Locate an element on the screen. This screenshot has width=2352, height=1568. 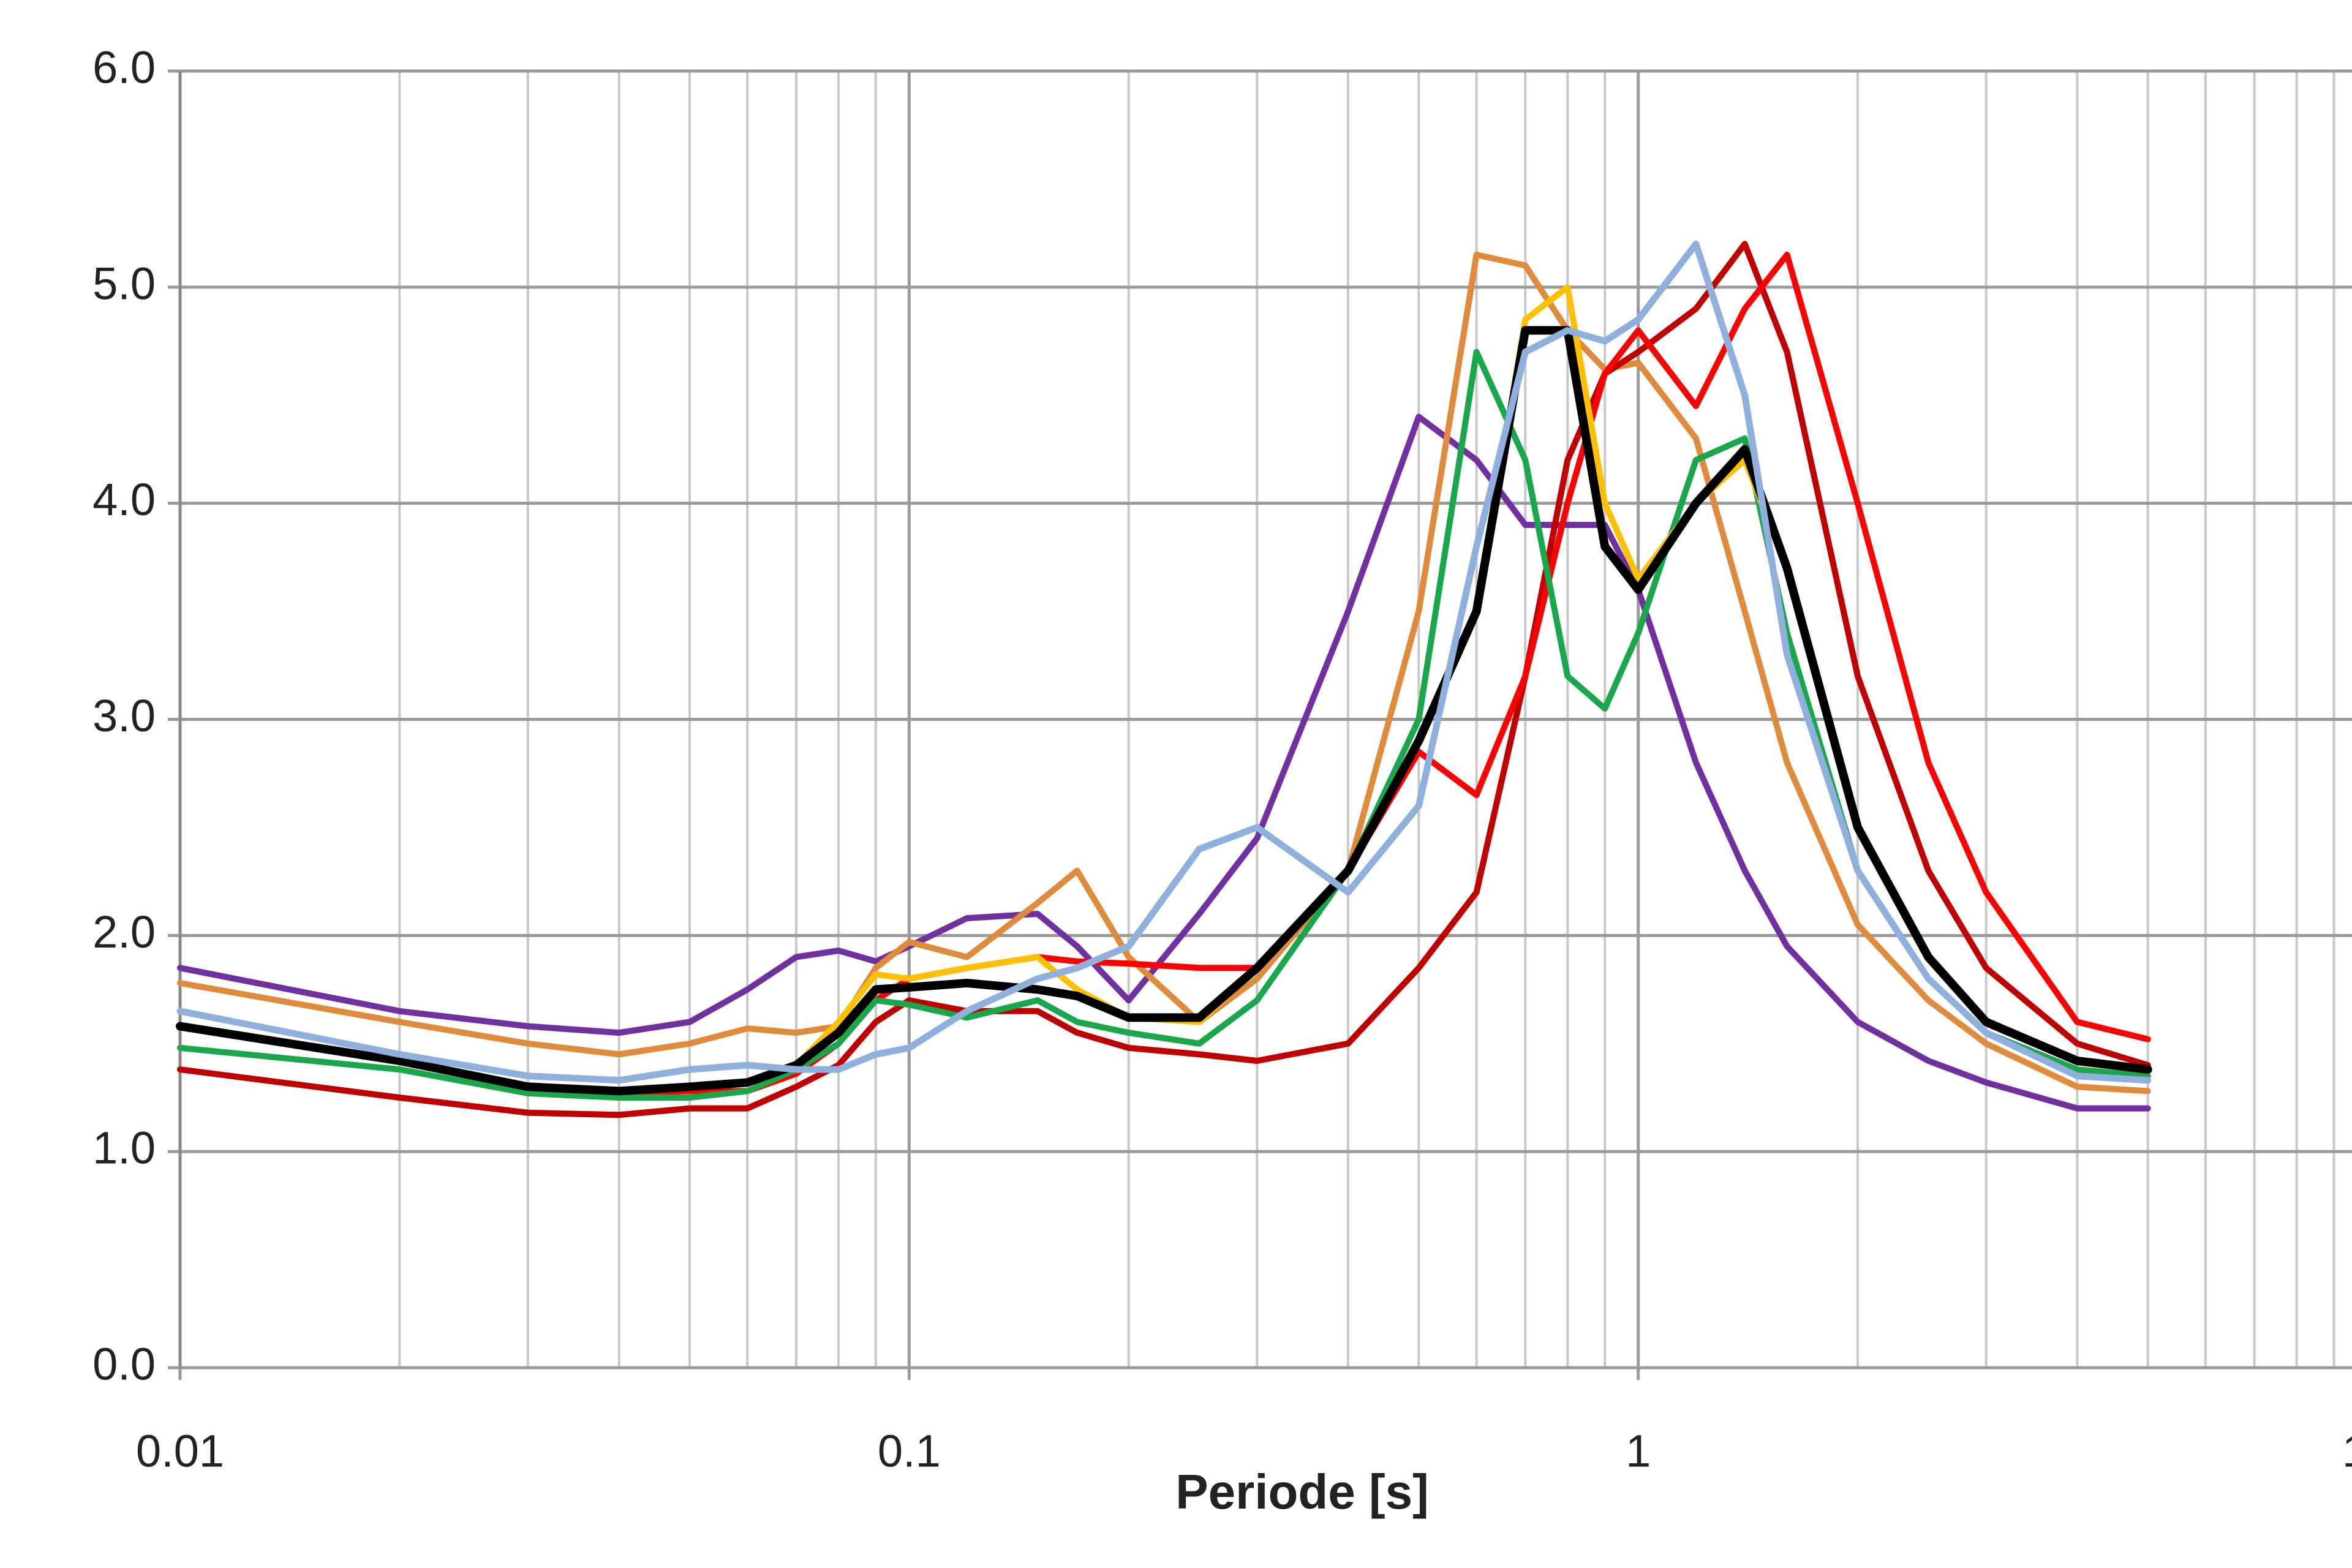
y-tick-label: 1.0 is located at coordinates (124, 1148).